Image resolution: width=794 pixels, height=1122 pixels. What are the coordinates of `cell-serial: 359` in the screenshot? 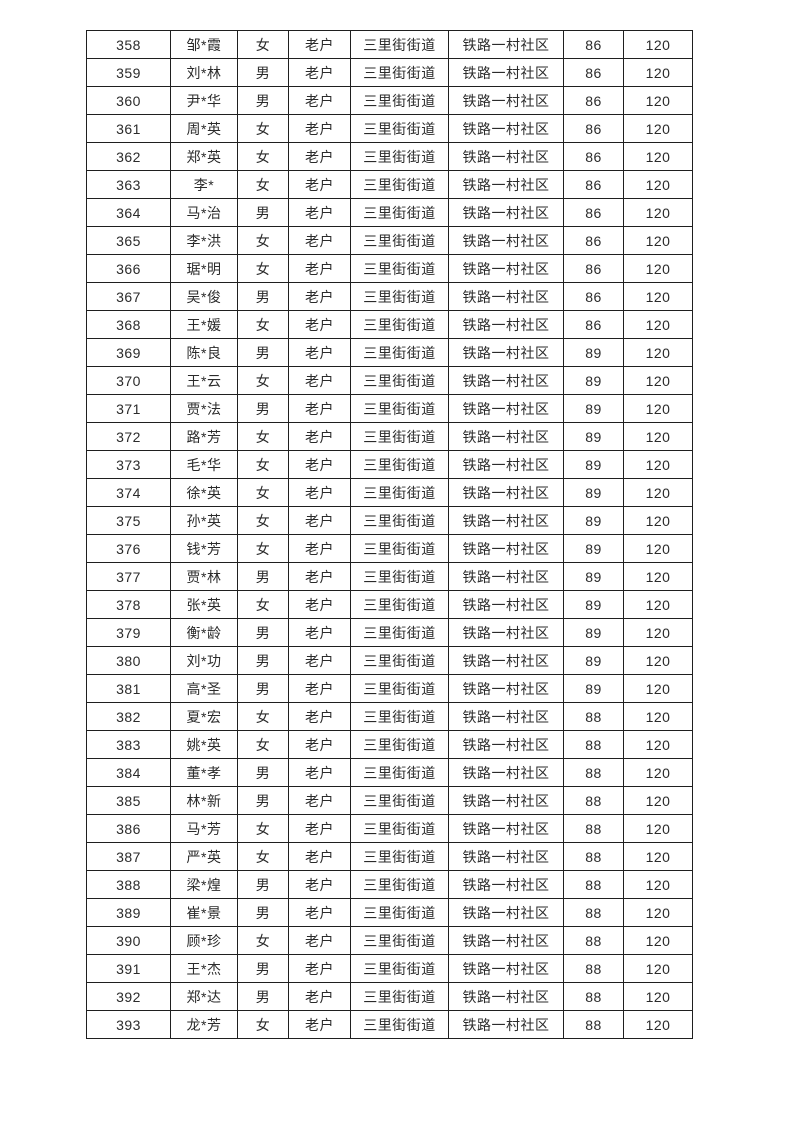 It's located at (128, 72).